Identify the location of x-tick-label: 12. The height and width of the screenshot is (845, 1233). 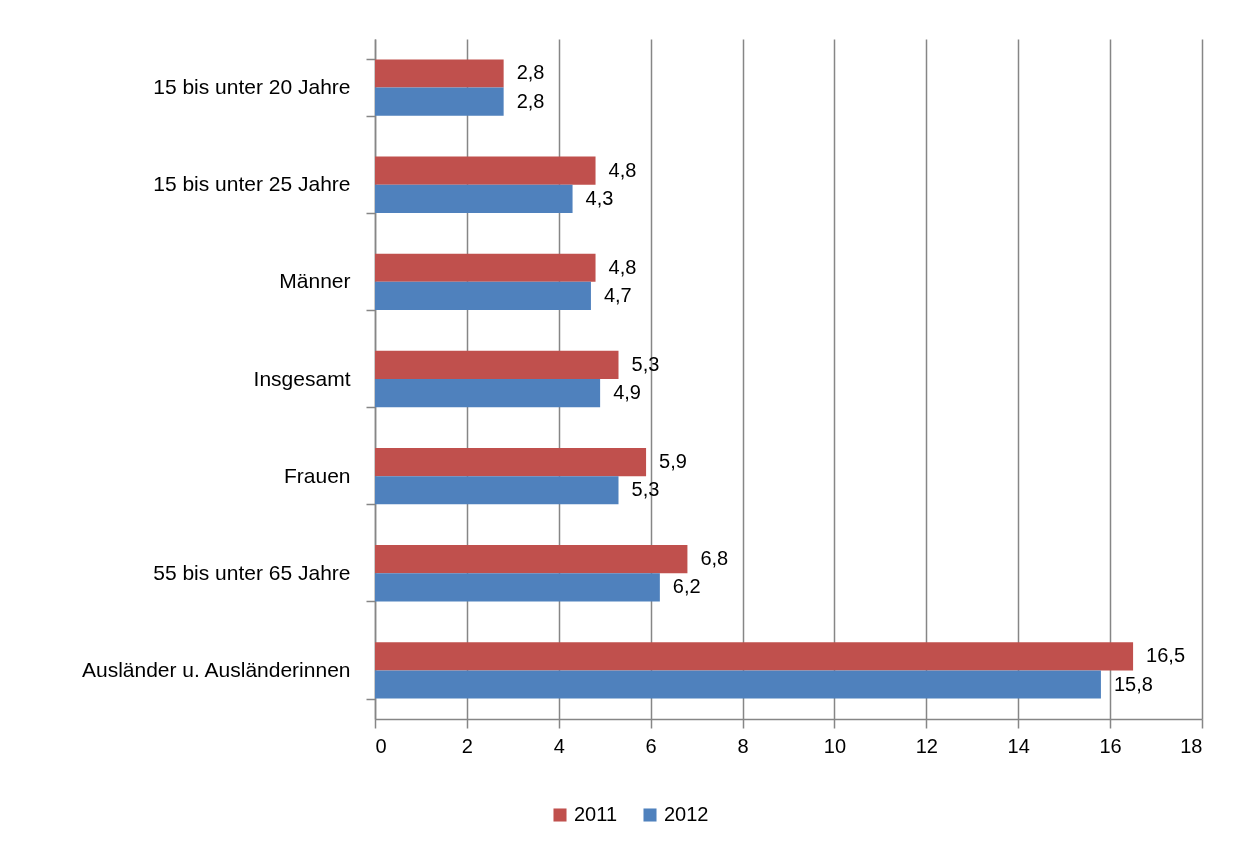
(926, 745).